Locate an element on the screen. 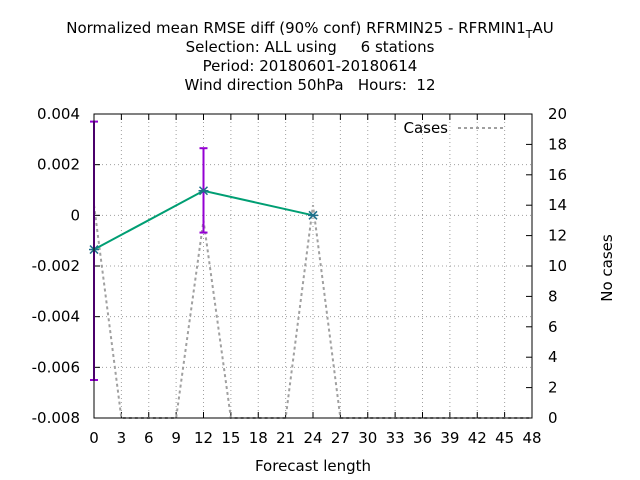  y-tick-label: 0.004 is located at coordinates (58, 114).